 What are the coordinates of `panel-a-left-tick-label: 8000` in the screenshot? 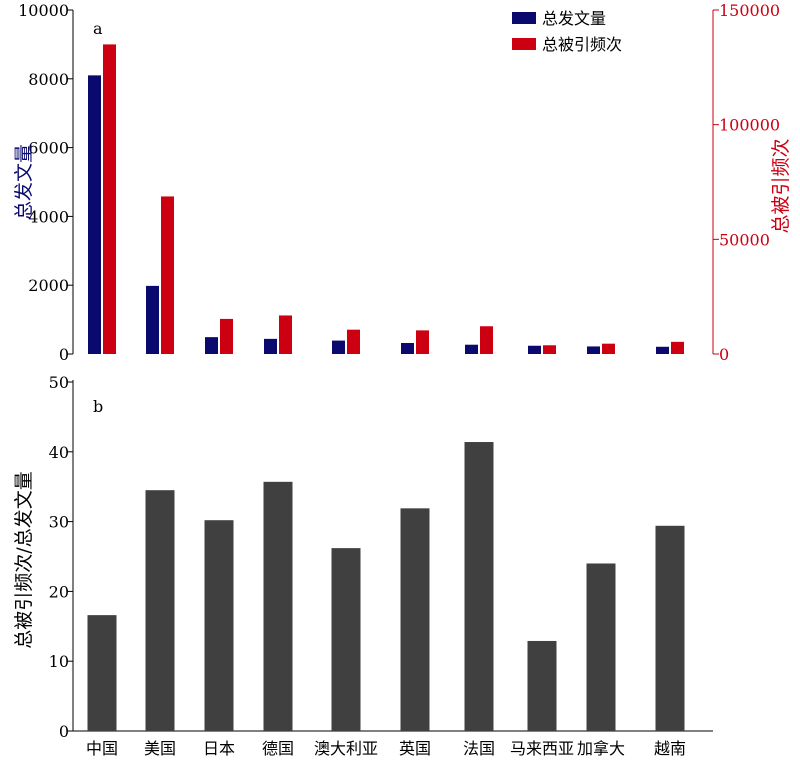 It's located at (48, 79).